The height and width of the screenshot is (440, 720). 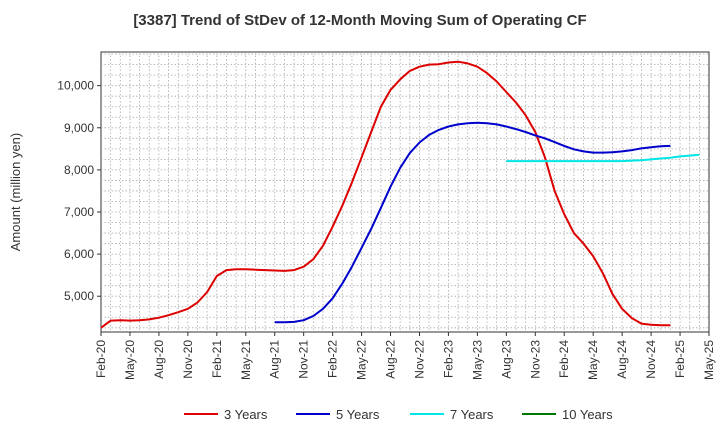 I want to click on series-line, so click(x=603, y=158).